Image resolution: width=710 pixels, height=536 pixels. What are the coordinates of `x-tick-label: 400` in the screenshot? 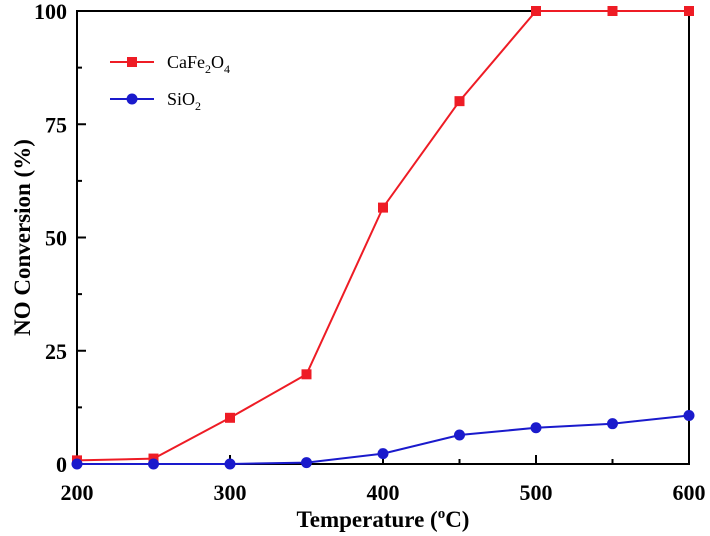 It's located at (383, 492).